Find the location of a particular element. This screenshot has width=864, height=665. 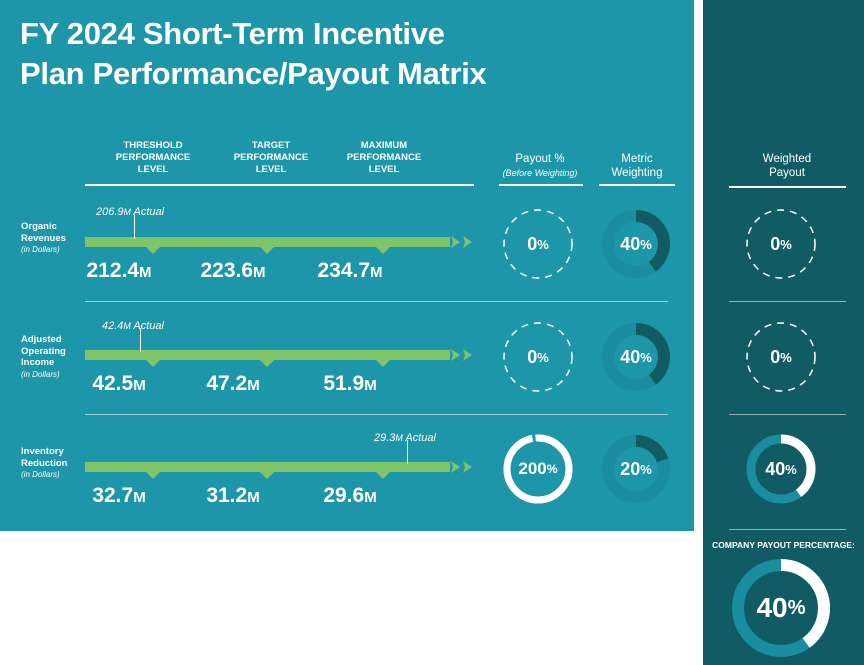

payout-header-label: Payout % is located at coordinates (540, 159).